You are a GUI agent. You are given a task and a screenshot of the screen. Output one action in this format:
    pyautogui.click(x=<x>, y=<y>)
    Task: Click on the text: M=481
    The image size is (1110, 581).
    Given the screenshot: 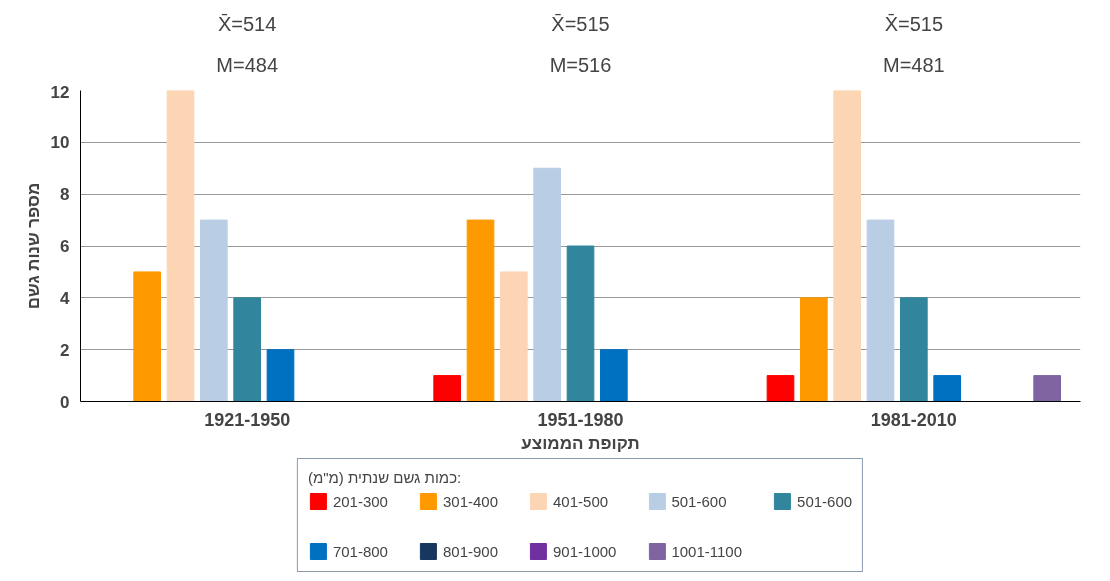 What is the action you would take?
    pyautogui.click(x=913, y=65)
    